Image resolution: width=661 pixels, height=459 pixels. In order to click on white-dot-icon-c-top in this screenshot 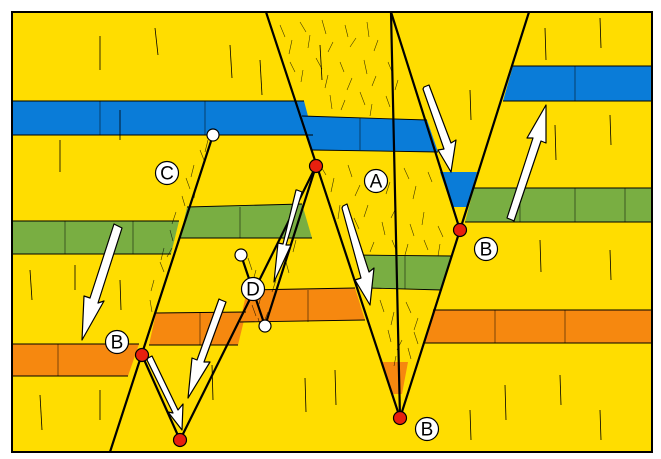, I will do `click(213, 135)`.